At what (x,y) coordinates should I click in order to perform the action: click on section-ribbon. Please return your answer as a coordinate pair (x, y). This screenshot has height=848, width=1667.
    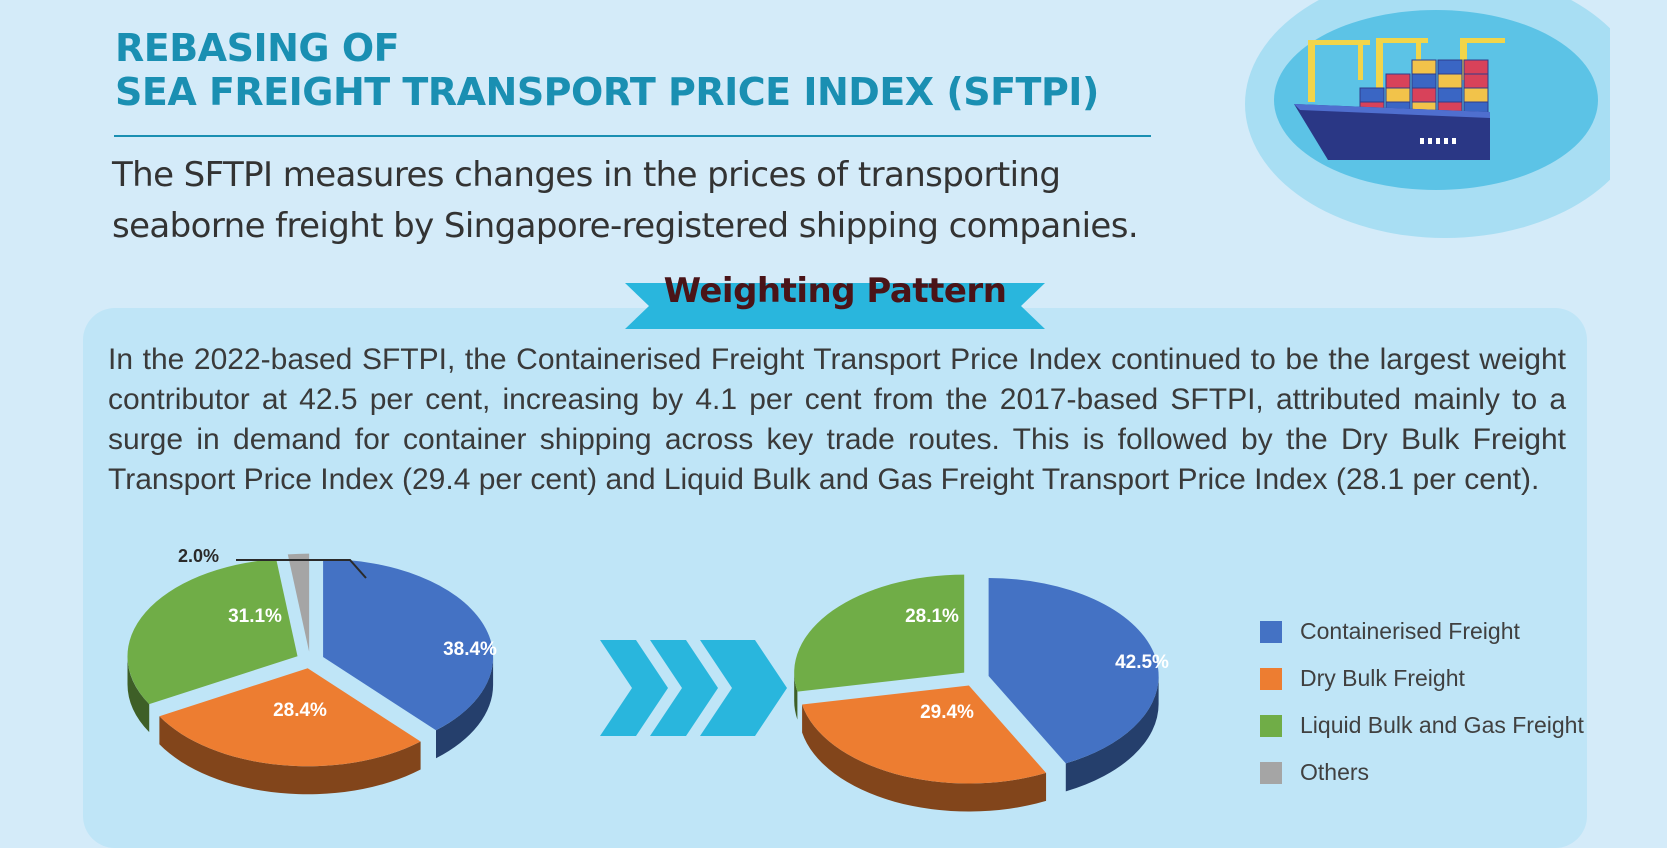
    Looking at the image, I should click on (835, 306).